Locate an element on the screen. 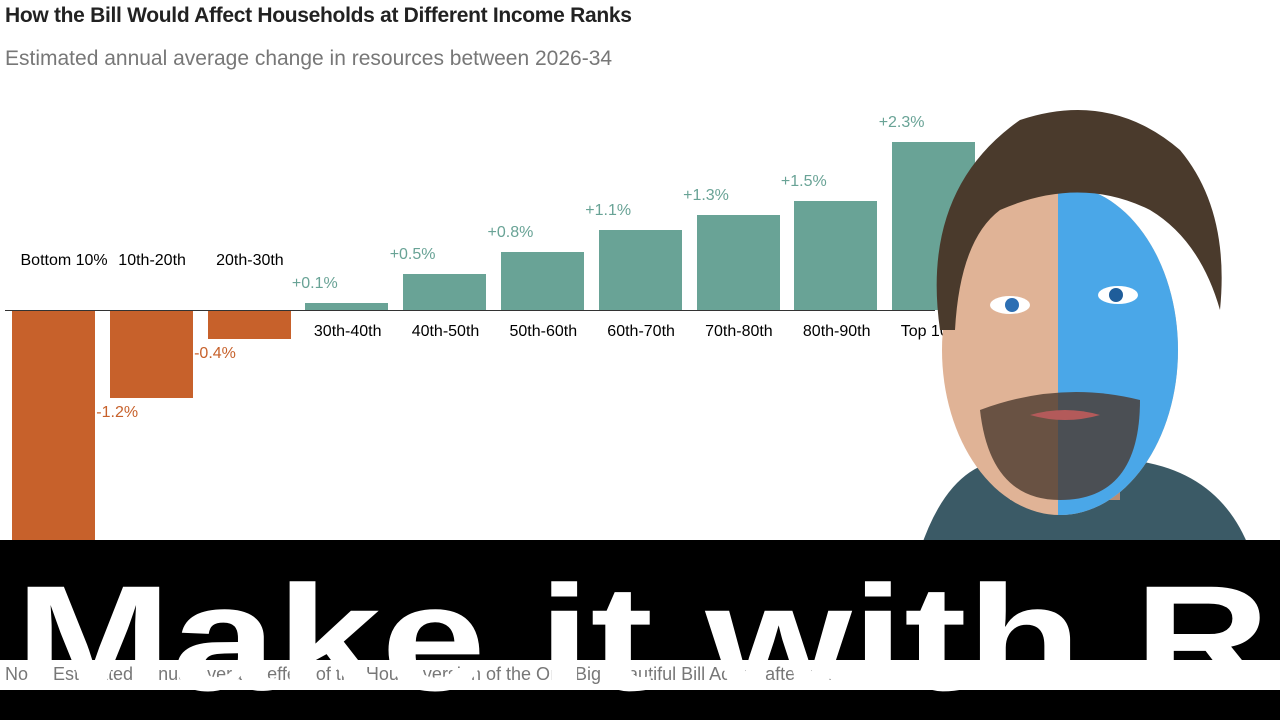 This screenshot has height=720, width=1280. category-label: 30th-40th is located at coordinates (347, 331).